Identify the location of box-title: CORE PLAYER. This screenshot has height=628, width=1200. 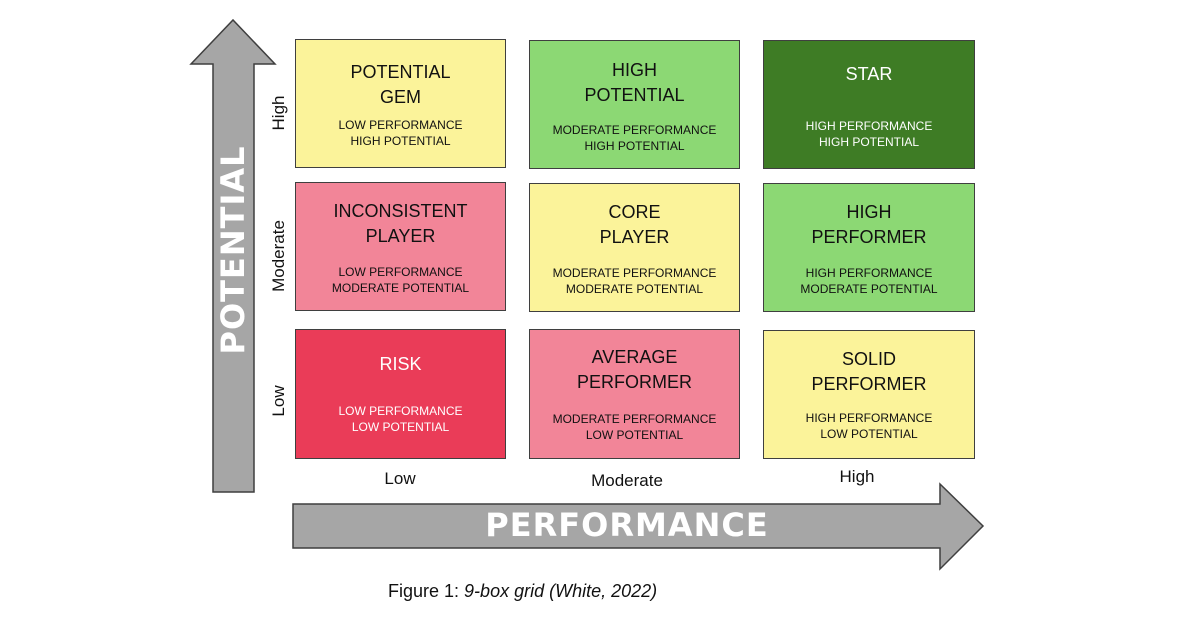
(634, 224).